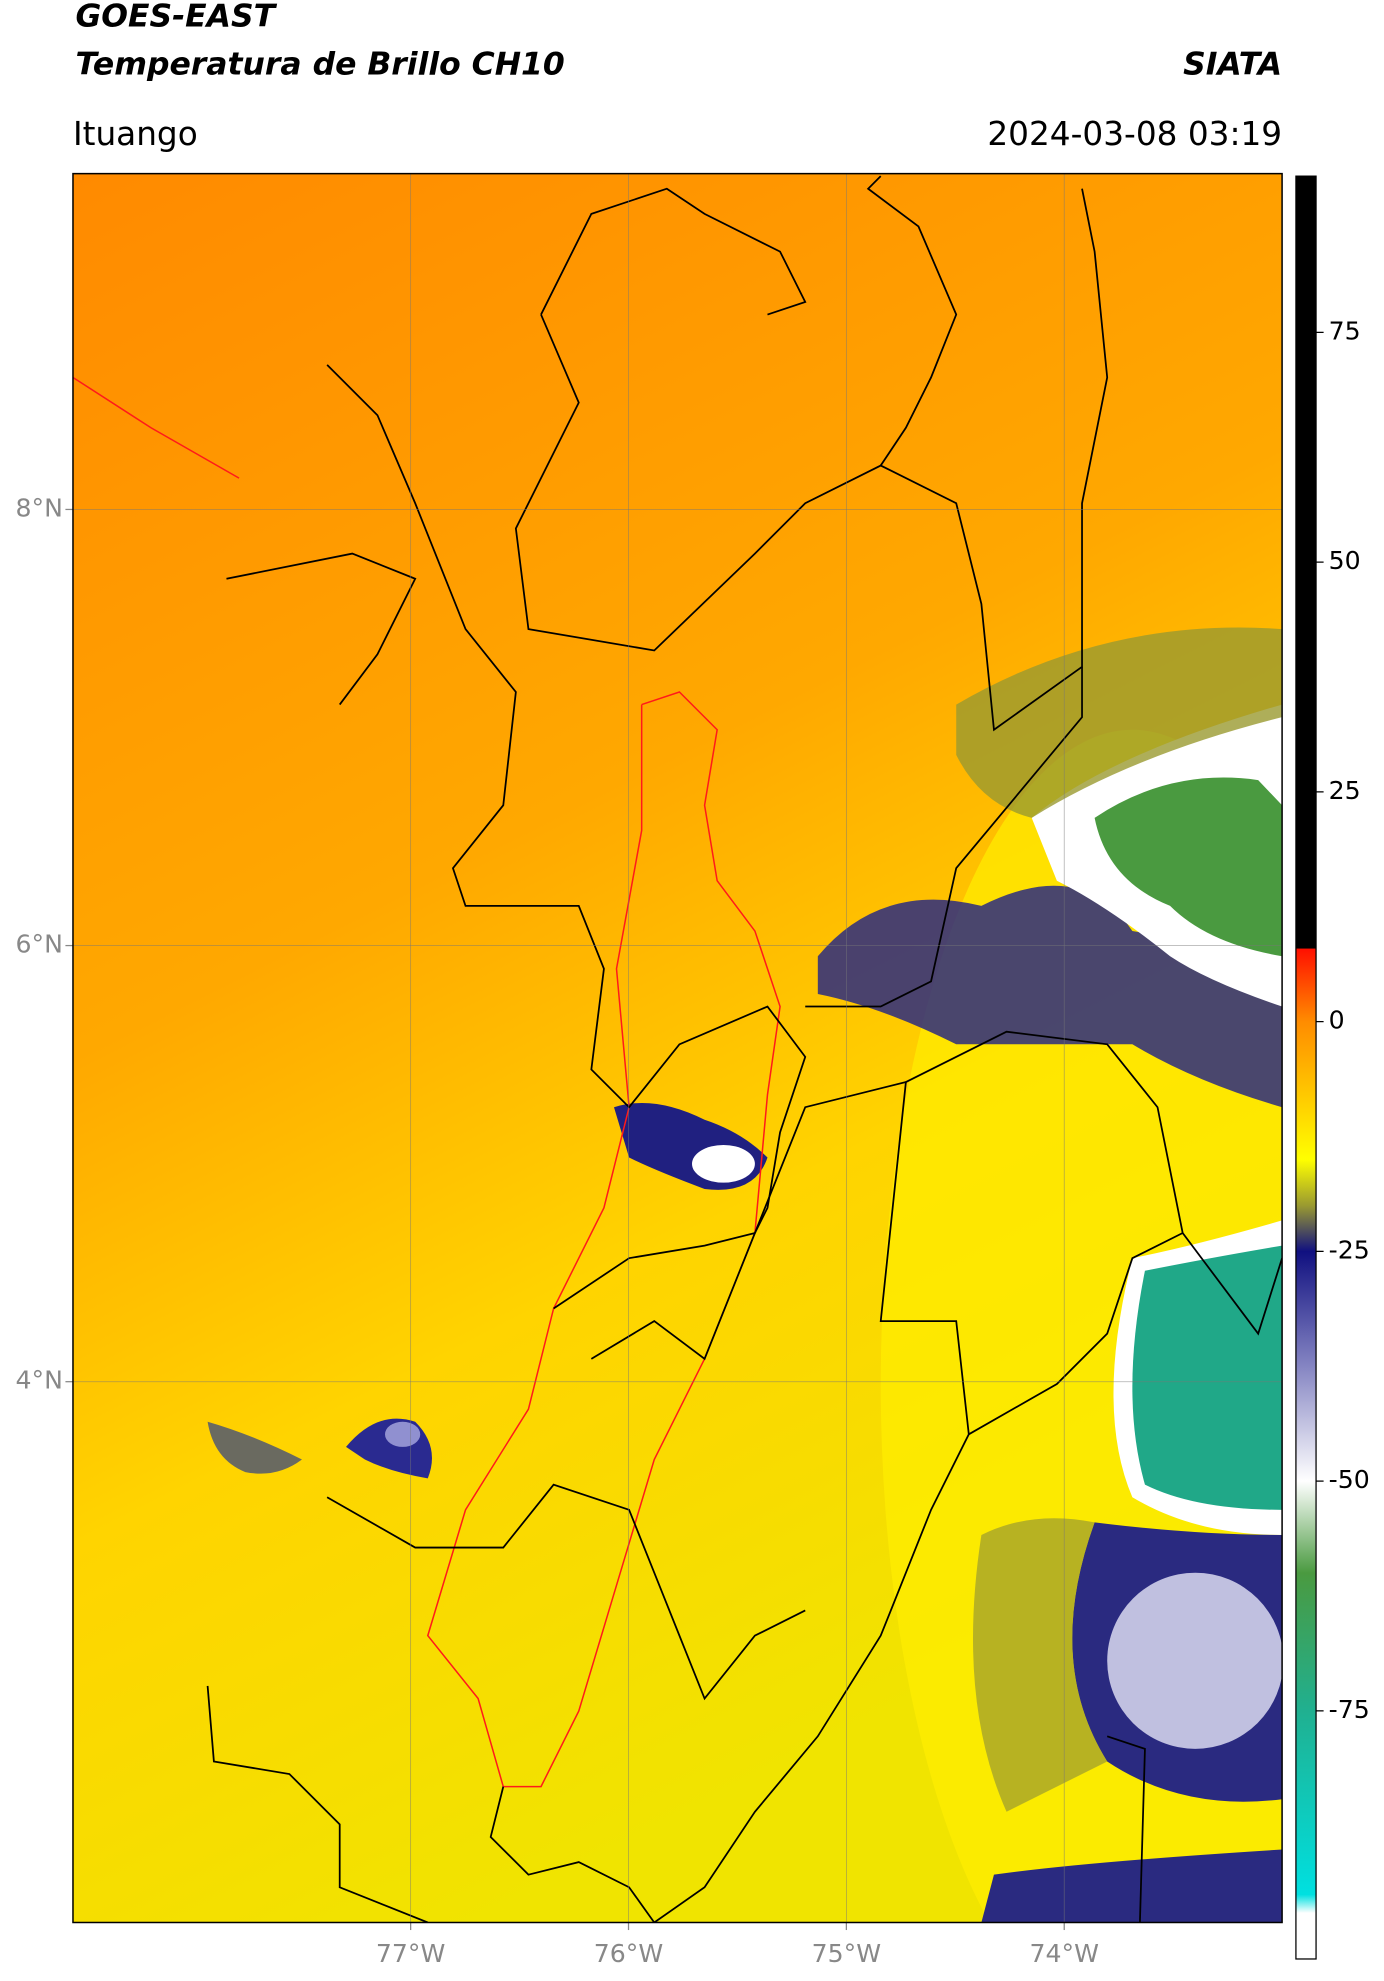 The width and height of the screenshot is (1384, 1981). I want to click on y-tick-label: 4°N, so click(39, 1380).